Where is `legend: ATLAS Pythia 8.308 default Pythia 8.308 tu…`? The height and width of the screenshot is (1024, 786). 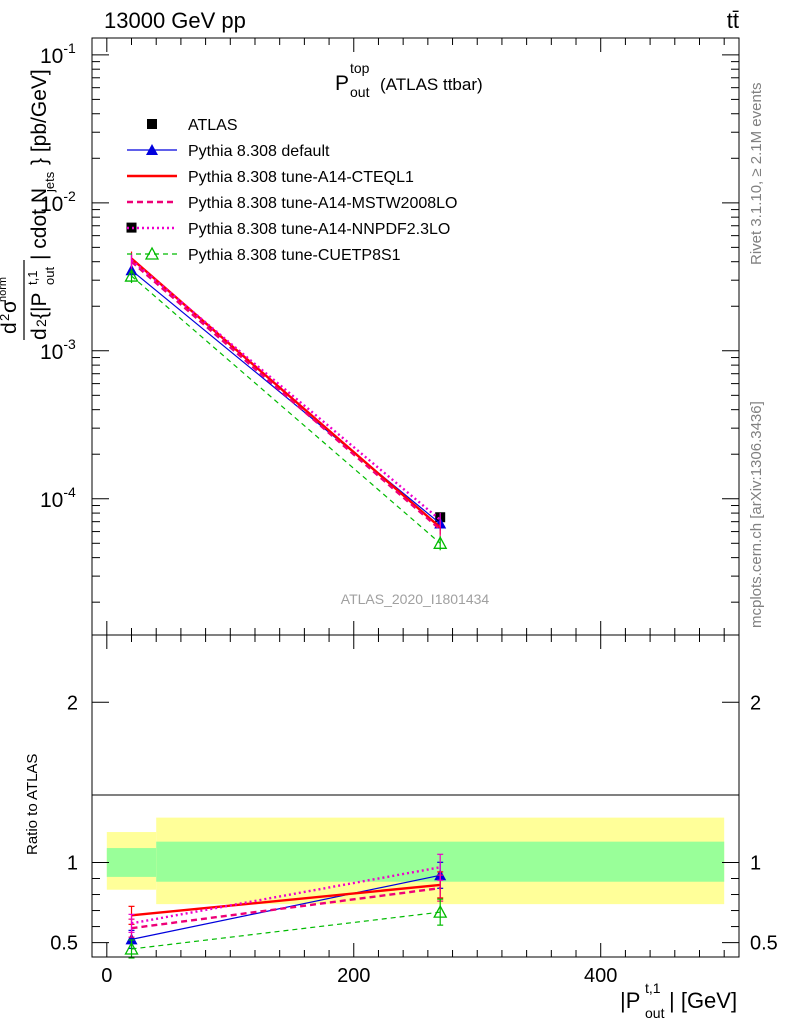 legend: ATLAS Pythia 8.308 default Pythia 8.308 tu… is located at coordinates (292, 190).